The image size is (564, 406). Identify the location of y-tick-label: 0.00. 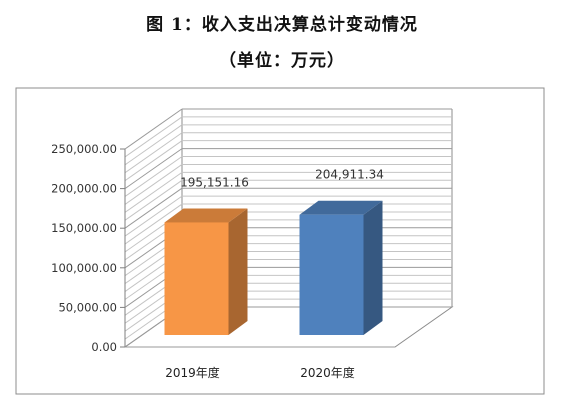
(104, 347).